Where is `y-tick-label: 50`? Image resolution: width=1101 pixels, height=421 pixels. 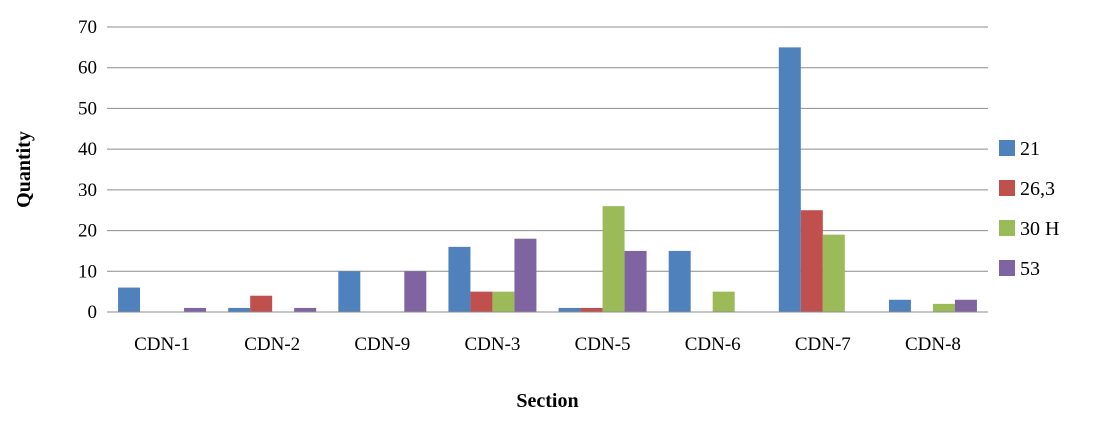
y-tick-label: 50 is located at coordinates (87, 108).